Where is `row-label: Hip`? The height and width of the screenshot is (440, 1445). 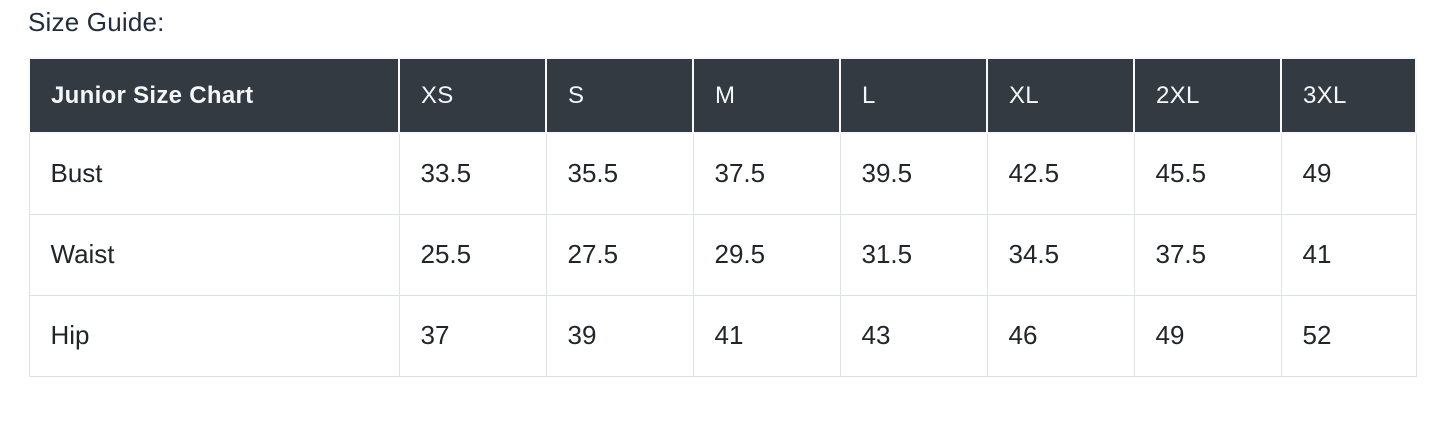
row-label: Hip is located at coordinates (214, 335).